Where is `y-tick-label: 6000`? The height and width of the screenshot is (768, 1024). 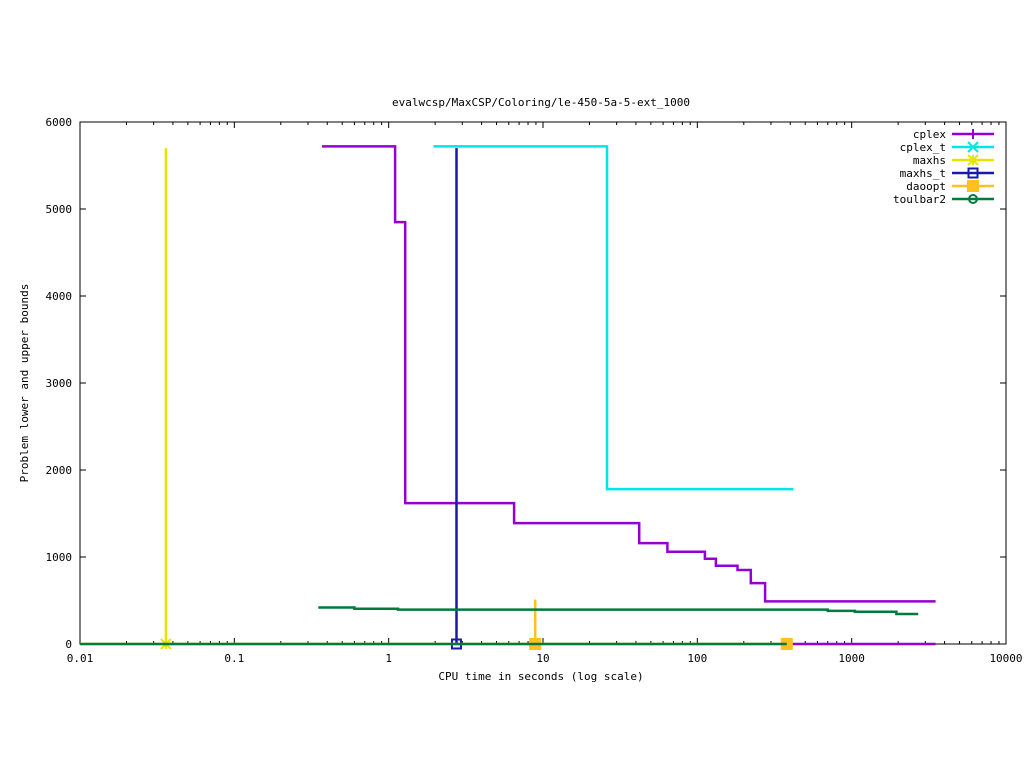
y-tick-label: 6000 is located at coordinates (59, 122).